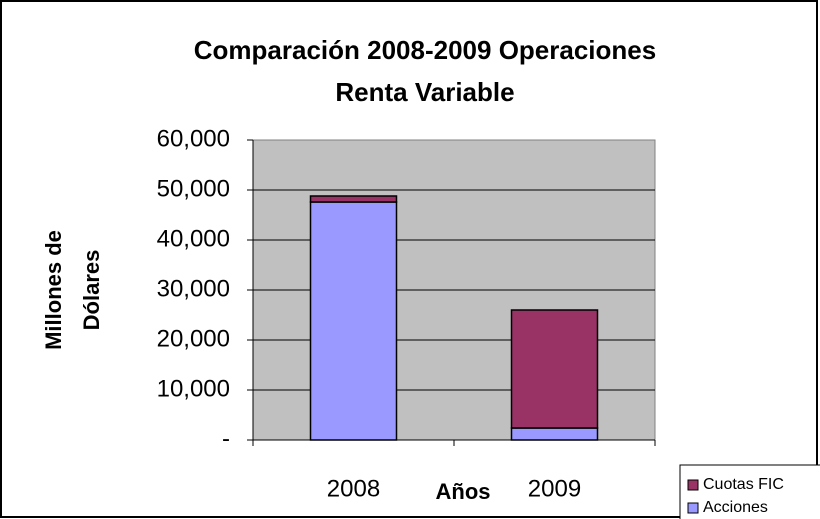 This screenshot has width=820, height=519. What do you see at coordinates (424, 92) in the screenshot?
I see `chart-title: Renta Variable` at bounding box center [424, 92].